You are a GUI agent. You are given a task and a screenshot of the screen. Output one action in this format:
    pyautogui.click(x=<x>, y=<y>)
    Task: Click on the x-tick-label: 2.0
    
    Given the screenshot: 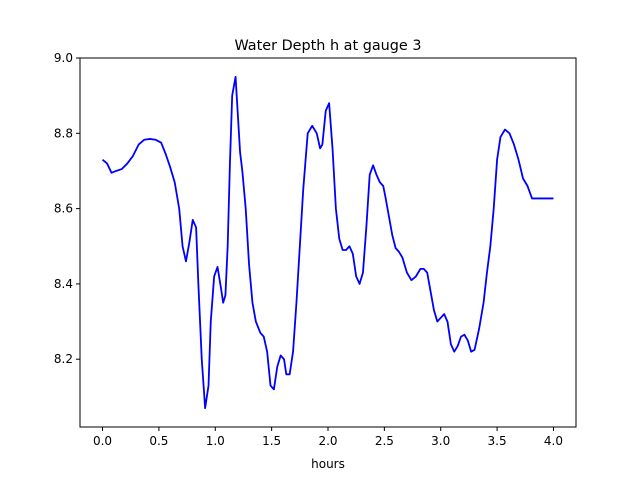 What is the action you would take?
    pyautogui.click(x=327, y=441)
    